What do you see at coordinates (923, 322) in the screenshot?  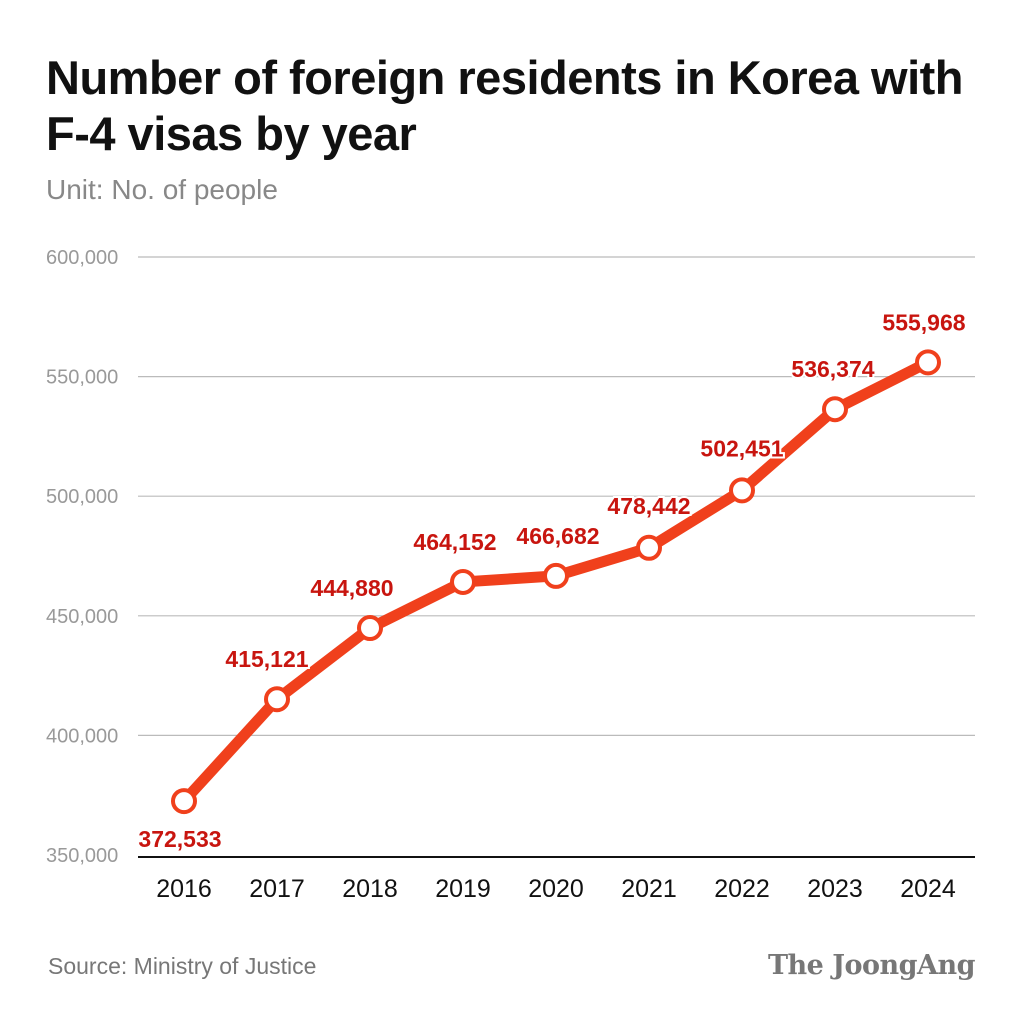 I see `data-label: 555,968` at bounding box center [923, 322].